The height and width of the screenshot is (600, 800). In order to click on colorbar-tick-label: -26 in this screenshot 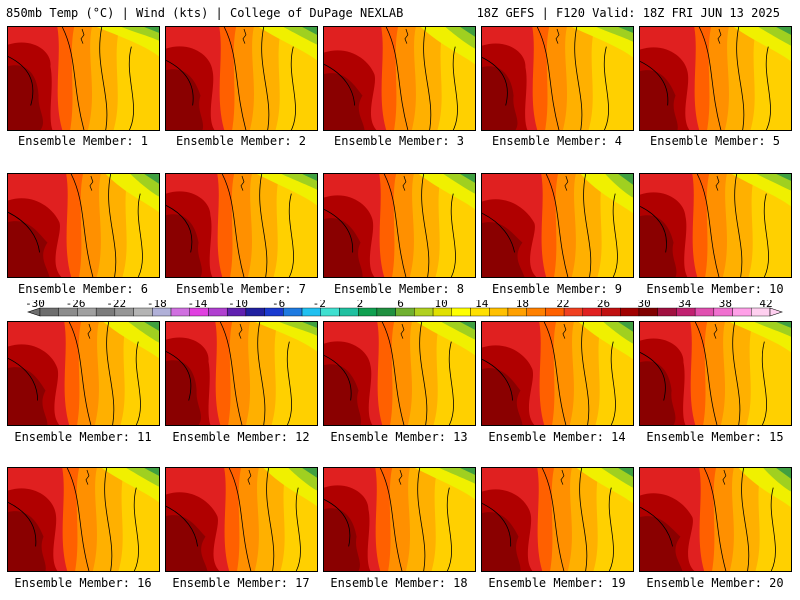, I will do `click(76, 305)`.